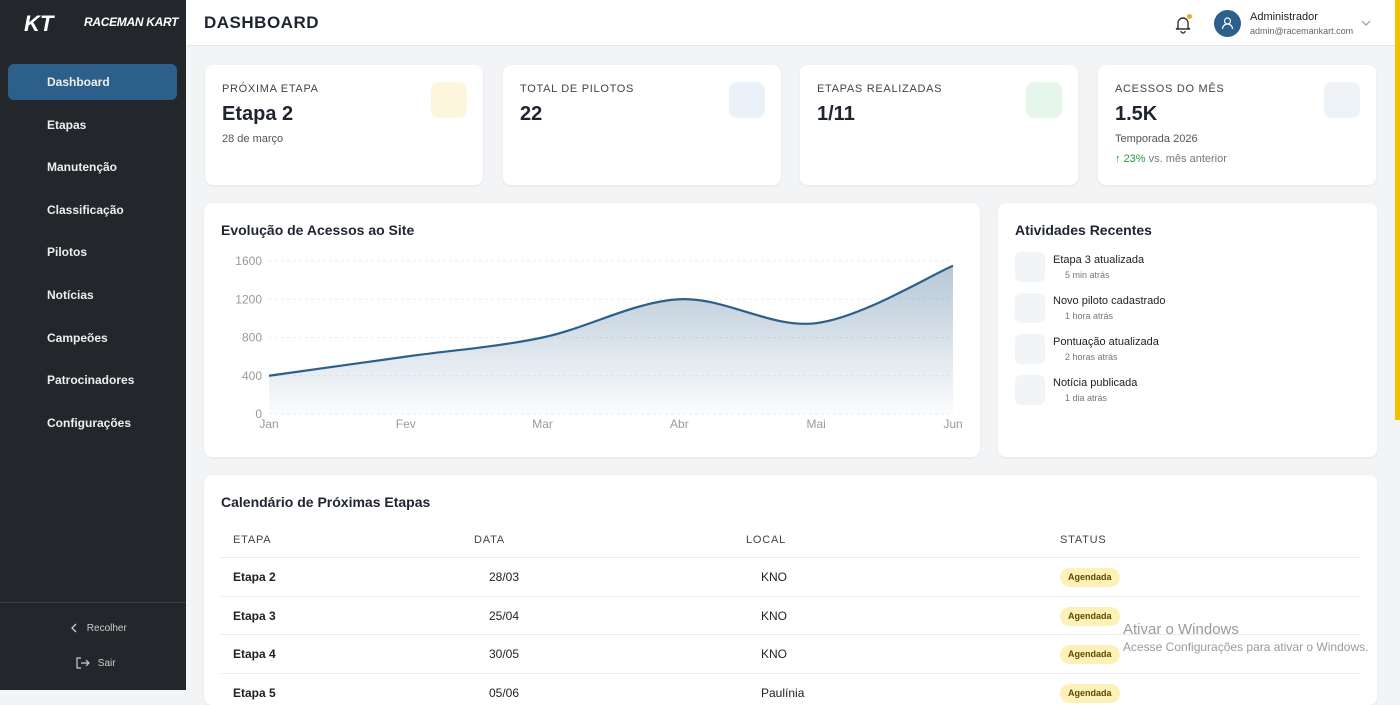  Describe the element at coordinates (325, 502) in the screenshot. I see `calendar-title: Calendário de Próximas Etapas` at that location.